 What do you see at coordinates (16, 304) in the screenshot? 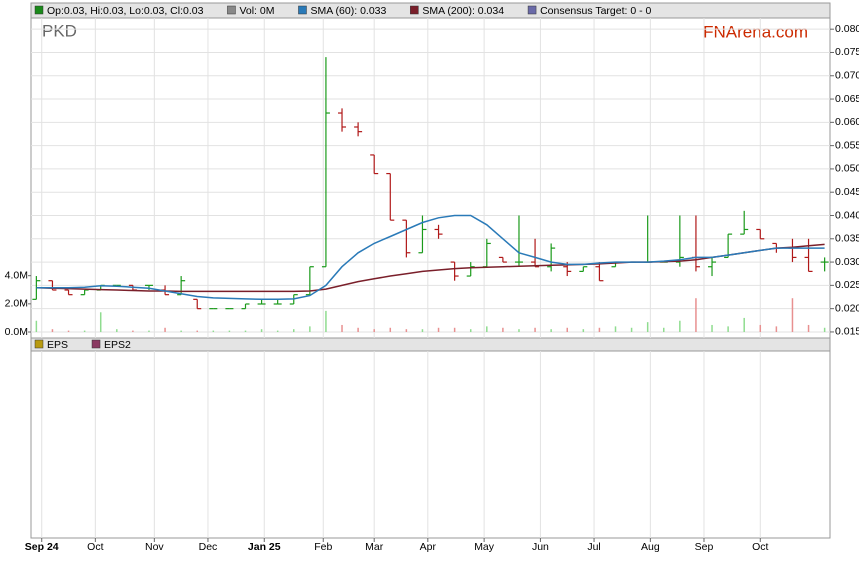
I see `y2-tick-label: 2.0M` at bounding box center [16, 304].